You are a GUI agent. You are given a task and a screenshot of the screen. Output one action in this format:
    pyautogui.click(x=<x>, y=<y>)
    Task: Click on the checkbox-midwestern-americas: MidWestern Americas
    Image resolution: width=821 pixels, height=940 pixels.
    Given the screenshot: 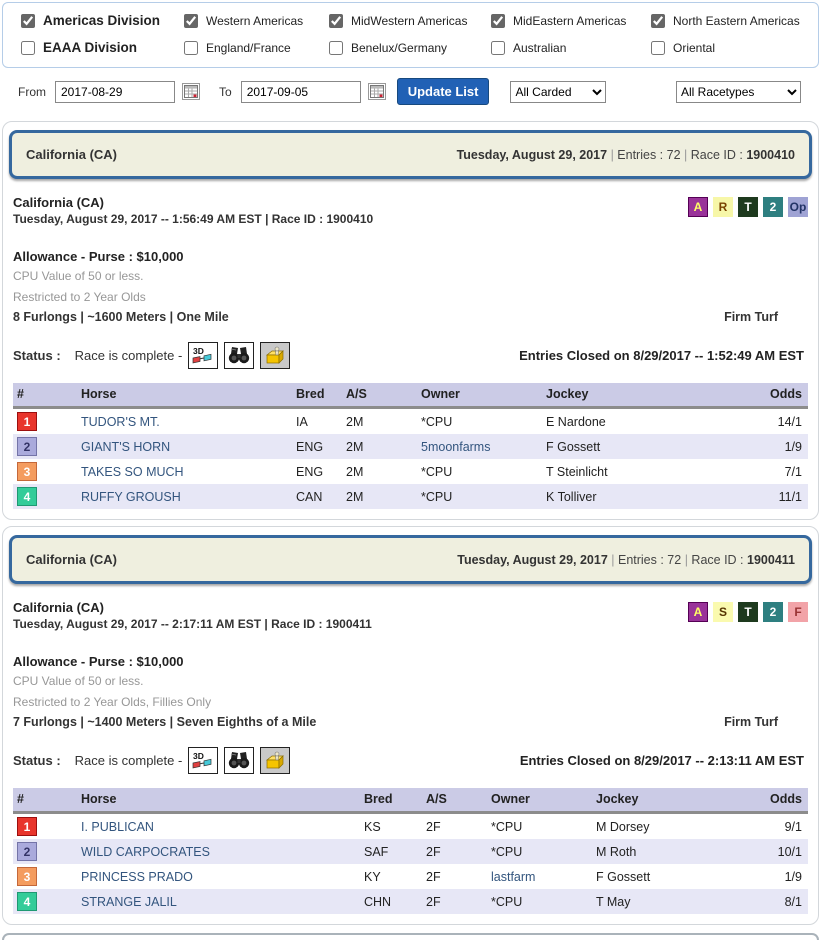 What is the action you would take?
    pyautogui.click(x=410, y=20)
    